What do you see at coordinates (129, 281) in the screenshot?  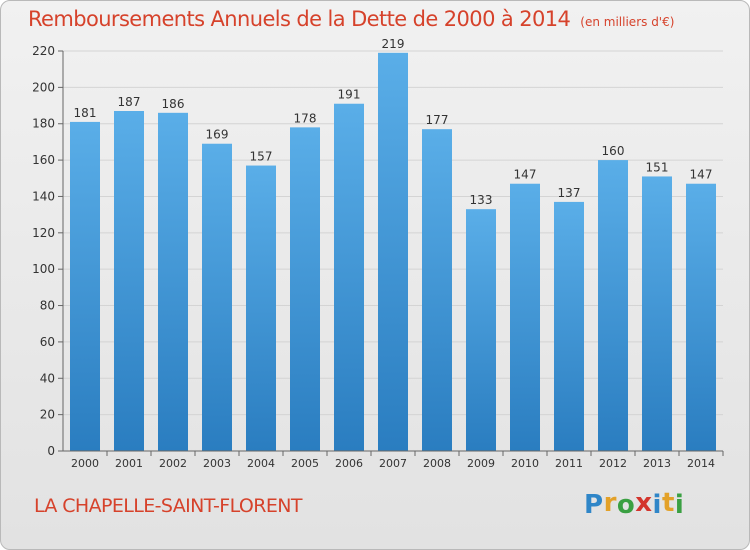 I see `bar-2001` at bounding box center [129, 281].